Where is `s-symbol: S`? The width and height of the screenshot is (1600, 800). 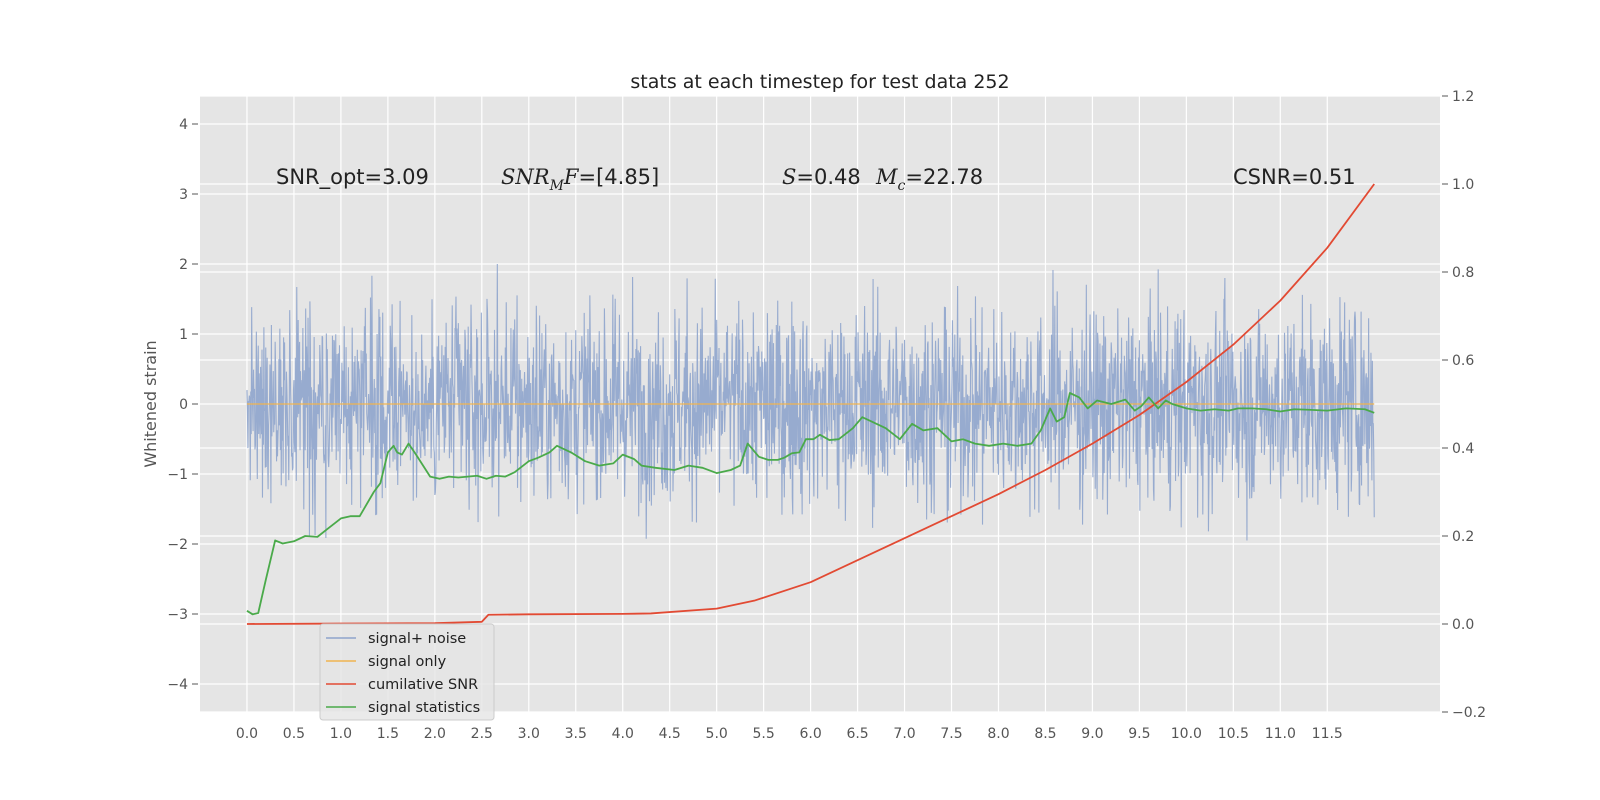
s-symbol: S is located at coordinates (789, 177).